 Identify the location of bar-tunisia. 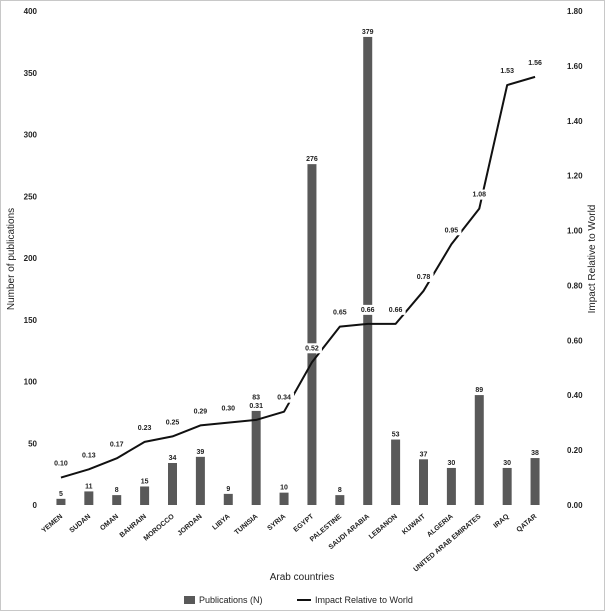
(256, 453).